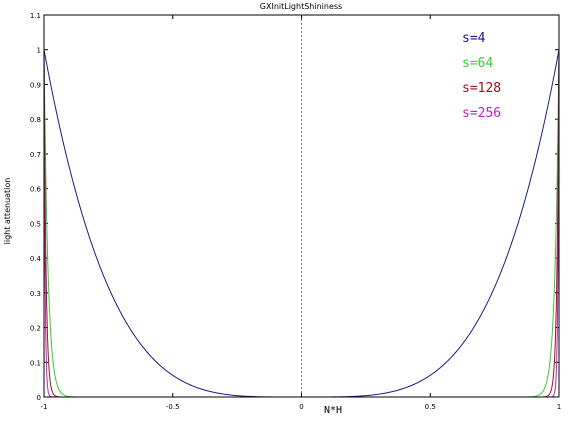  What do you see at coordinates (474, 38) in the screenshot?
I see `legend-entry: s=4` at bounding box center [474, 38].